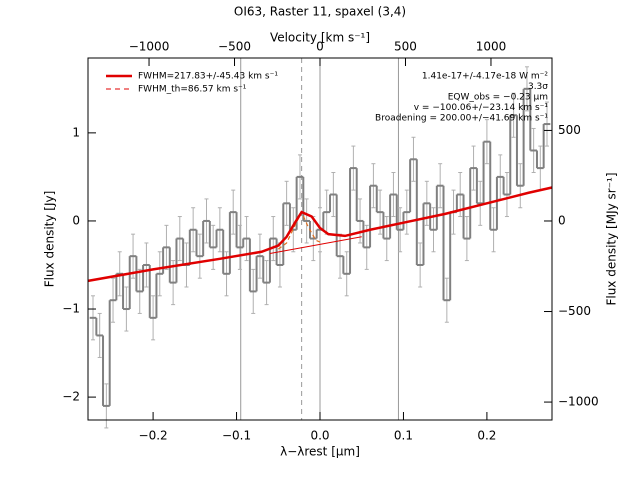  Describe the element at coordinates (461, 119) in the screenshot. I see `annotation: Broadening = 200.00+/−41.69 km s⁻¹` at that location.